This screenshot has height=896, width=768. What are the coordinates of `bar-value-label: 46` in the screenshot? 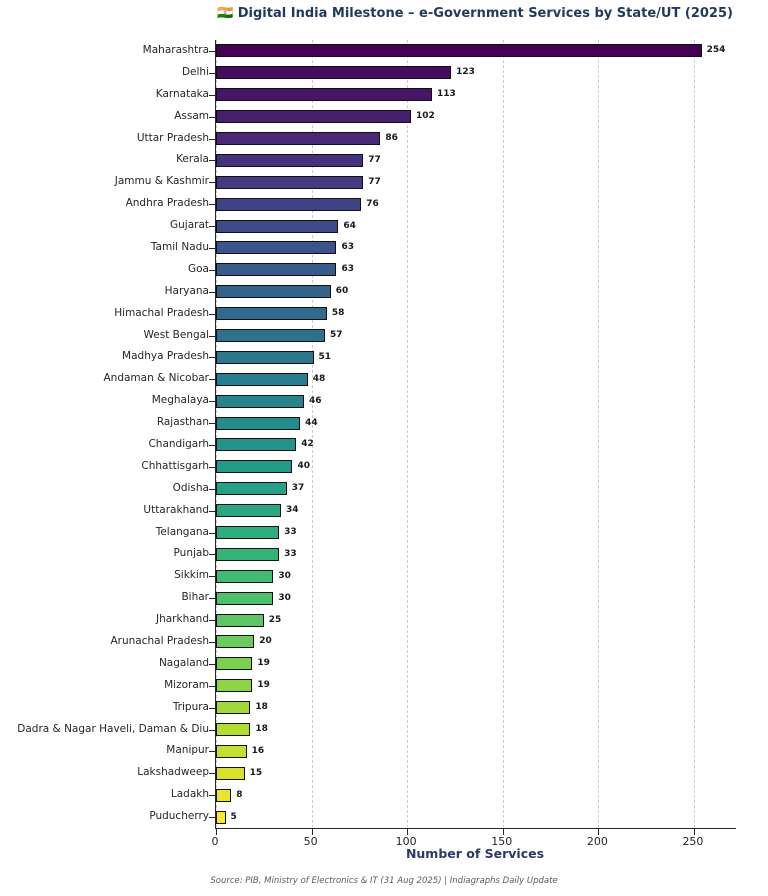 It's located at (315, 400).